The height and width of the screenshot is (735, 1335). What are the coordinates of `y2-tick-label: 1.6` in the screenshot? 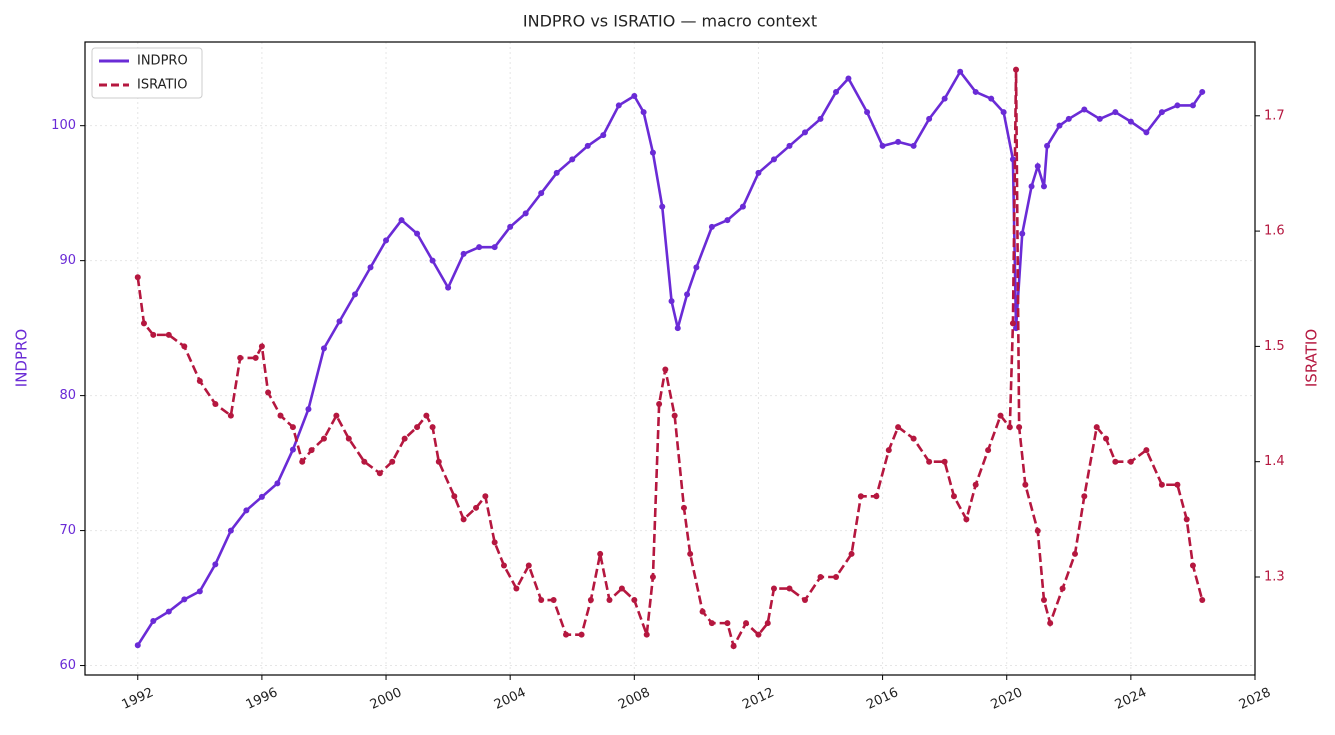 It's located at (1274, 231).